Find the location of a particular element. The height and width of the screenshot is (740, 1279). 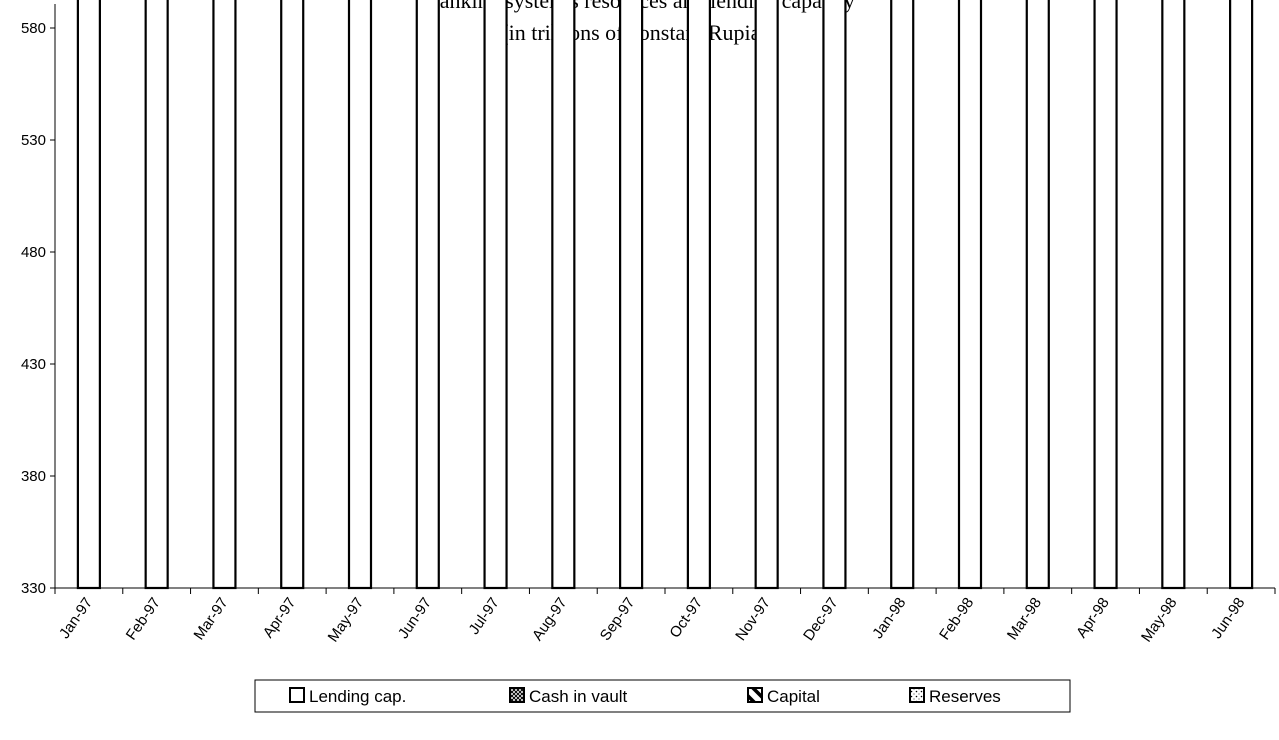

y-tick-label: 430 is located at coordinates (33, 364).